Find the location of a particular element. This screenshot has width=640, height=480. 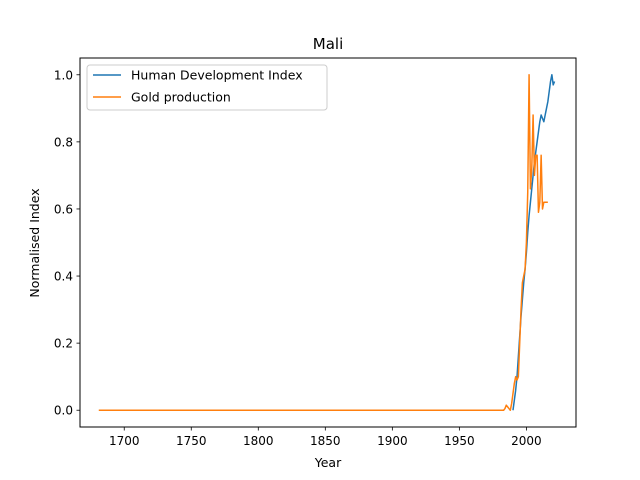

x-tick-label: 1700 is located at coordinates (124, 441).